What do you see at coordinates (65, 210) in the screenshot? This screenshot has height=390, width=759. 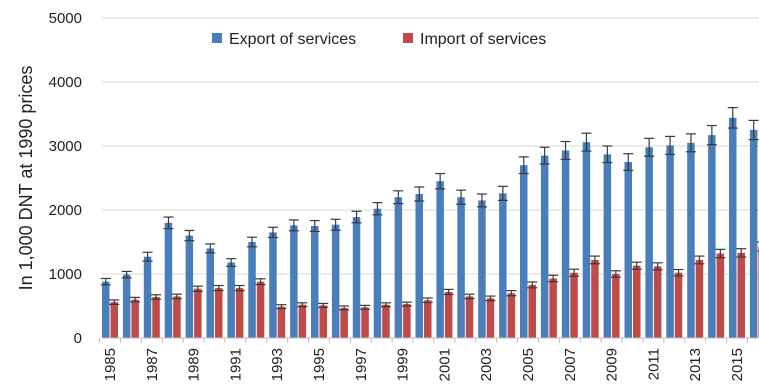 I see `y-tick-label: 2000` at bounding box center [65, 210].